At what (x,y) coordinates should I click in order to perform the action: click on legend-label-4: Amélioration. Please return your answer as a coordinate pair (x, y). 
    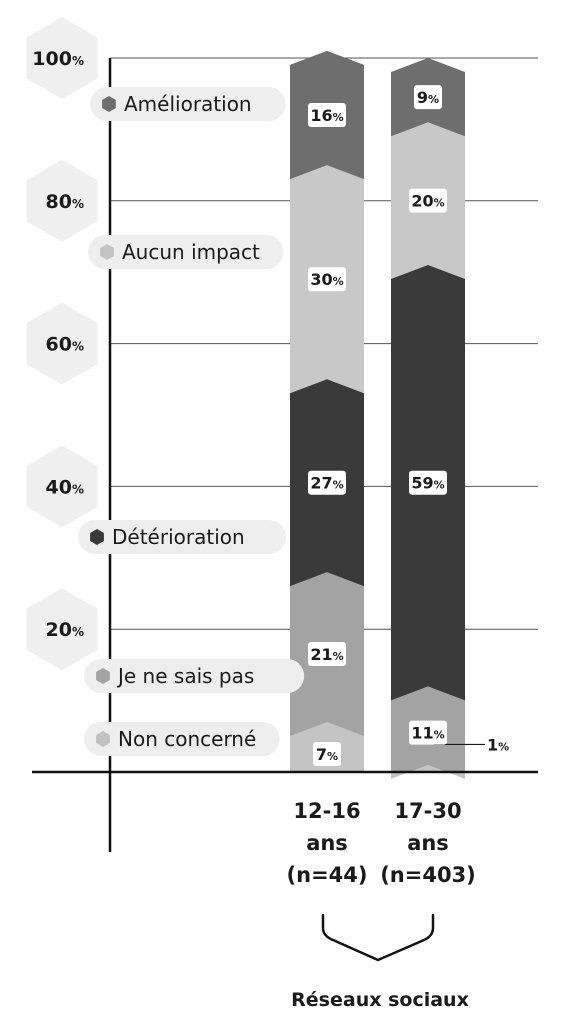
    Looking at the image, I should click on (188, 104).